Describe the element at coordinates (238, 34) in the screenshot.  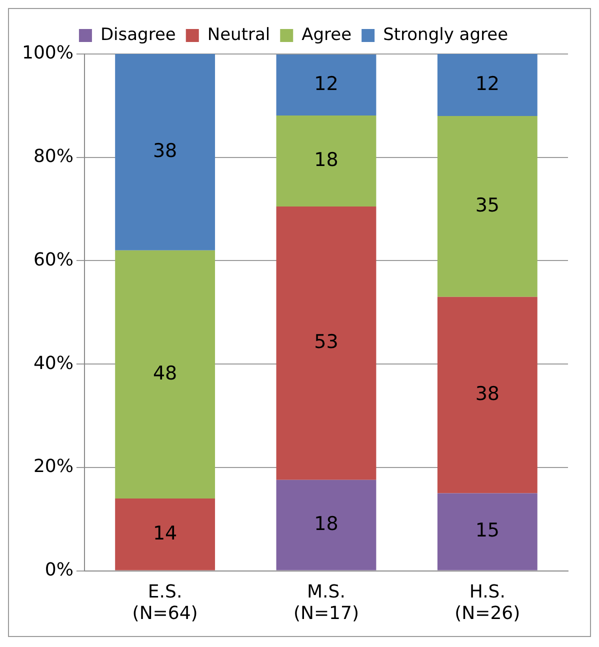
I see `legend-label: Neutral` at that location.